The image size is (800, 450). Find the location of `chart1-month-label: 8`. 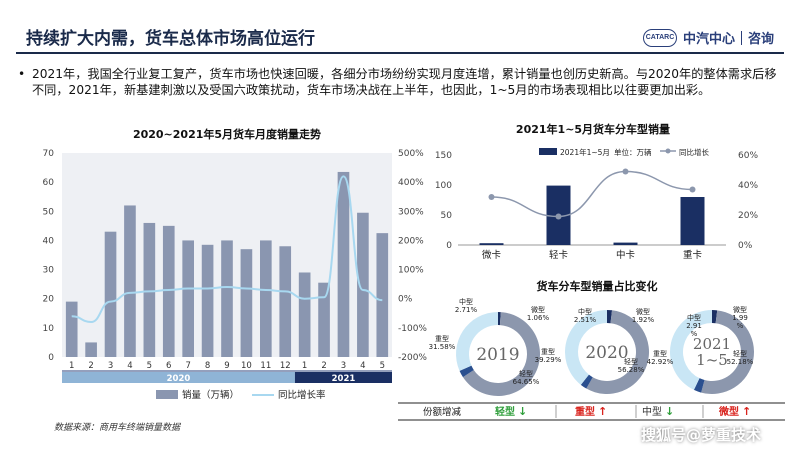

chart1-month-label: 8 is located at coordinates (207, 366).